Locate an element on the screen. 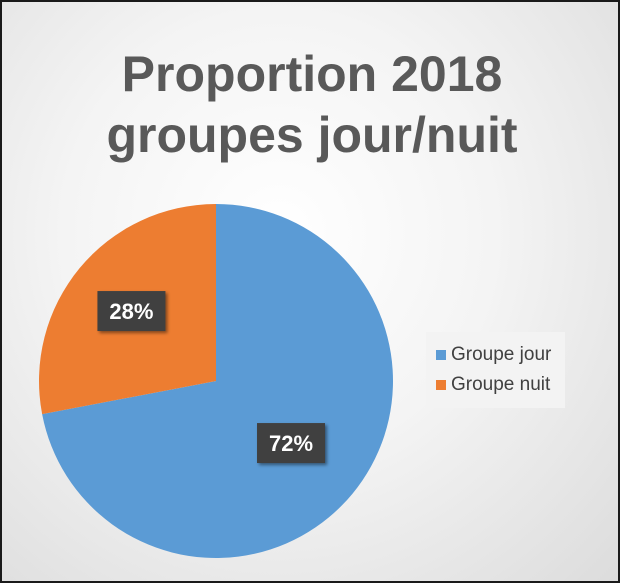 This screenshot has width=620, height=583. legend-item-groupe-jour: Groupe jour is located at coordinates (493, 355).